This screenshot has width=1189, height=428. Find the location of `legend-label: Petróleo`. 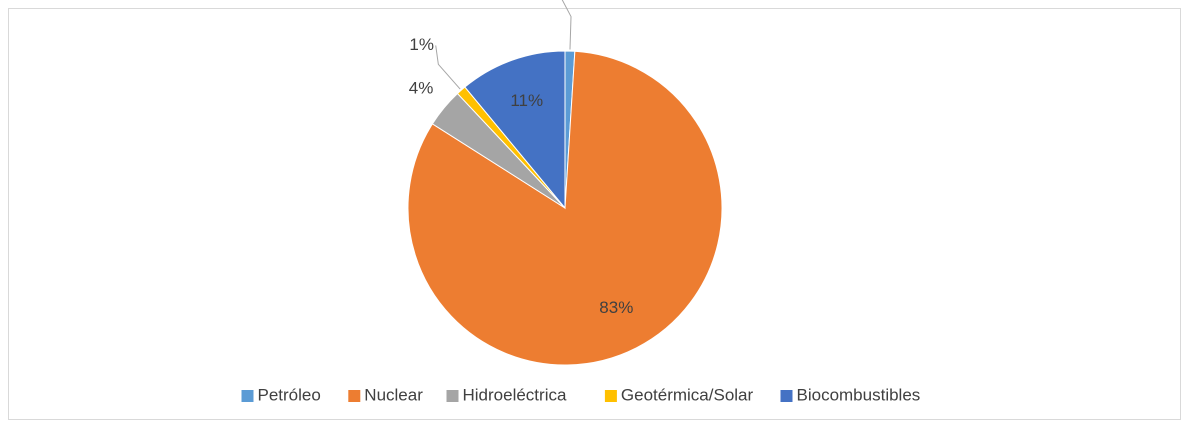

legend-label: Petróleo is located at coordinates (289, 394).